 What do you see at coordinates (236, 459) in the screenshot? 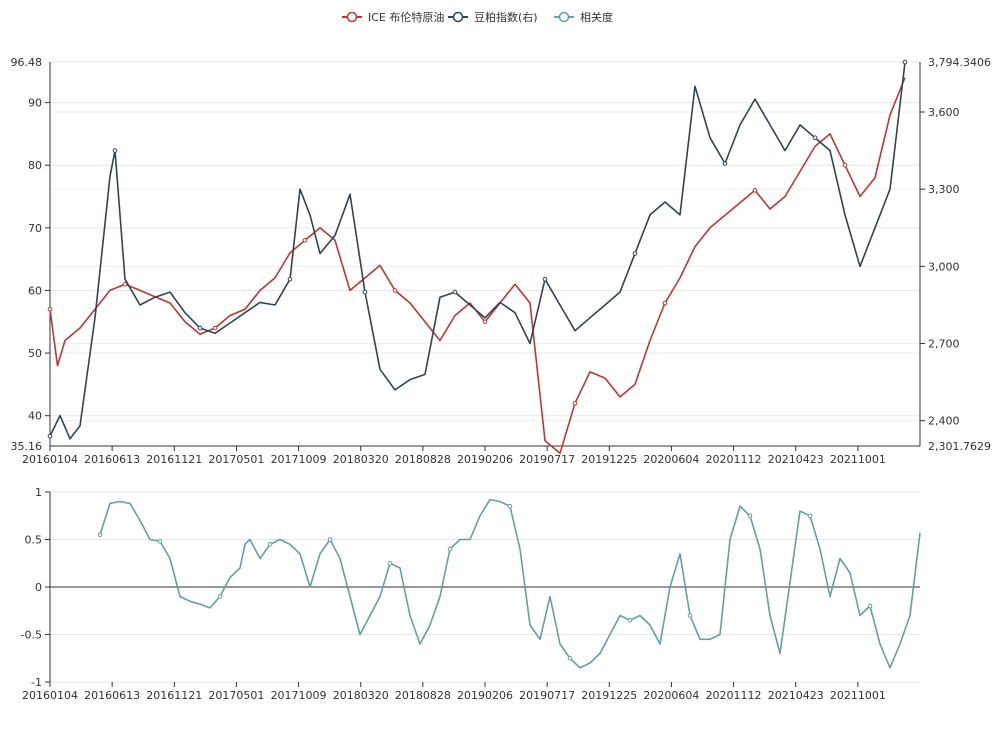
I see `top-x-tick-label: 20170501` at bounding box center [236, 459].